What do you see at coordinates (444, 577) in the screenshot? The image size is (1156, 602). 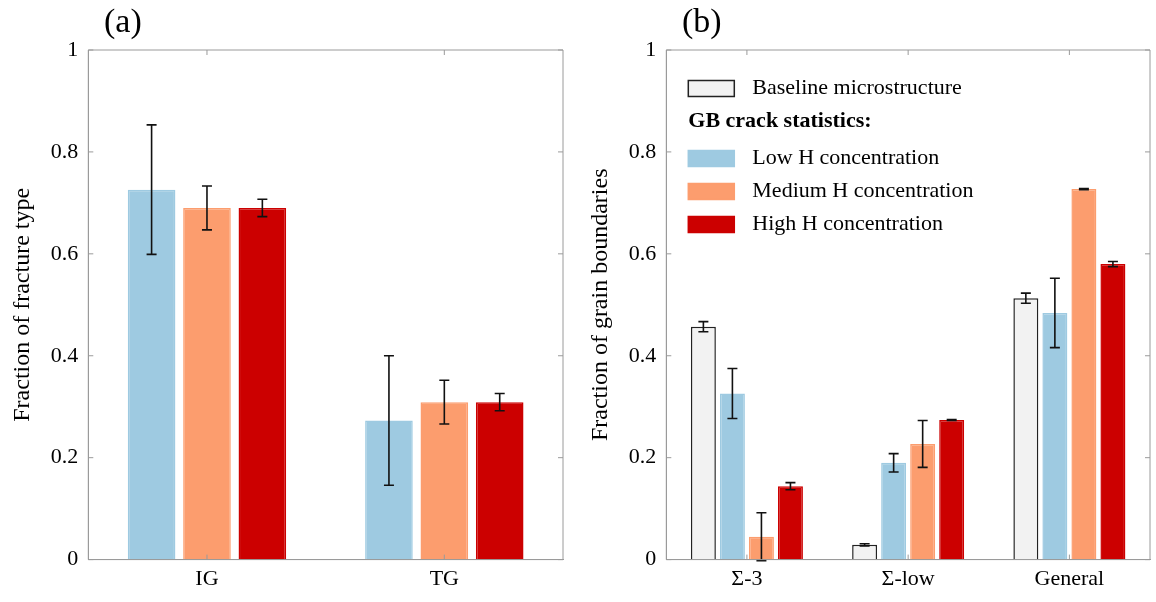 I see `x-tick-label: TG` at bounding box center [444, 577].